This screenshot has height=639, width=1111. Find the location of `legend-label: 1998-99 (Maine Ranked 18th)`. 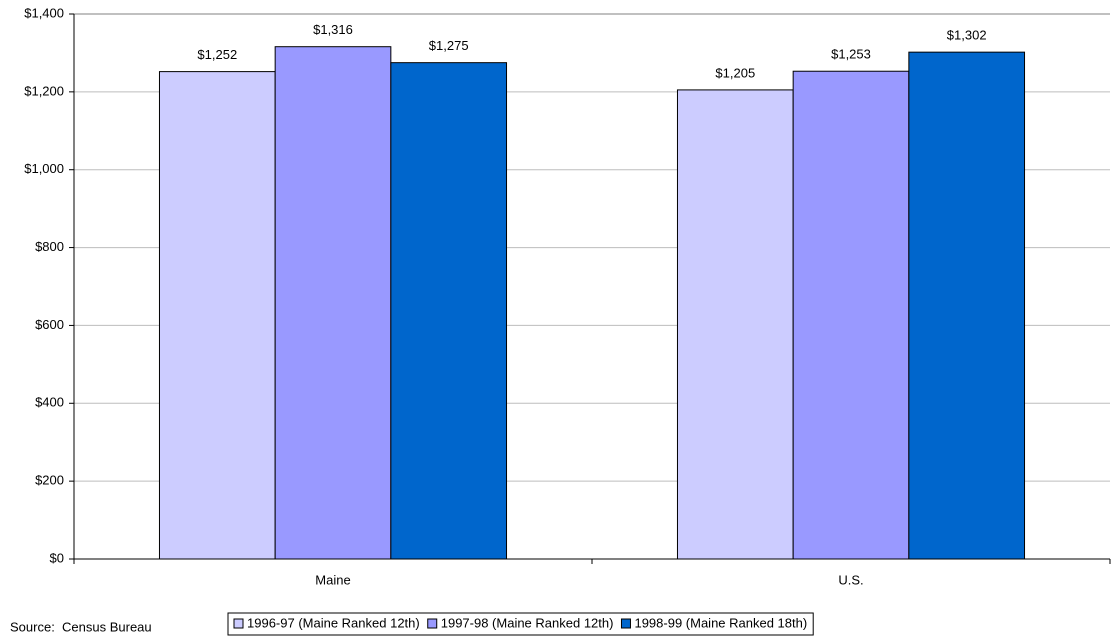

legend-label: 1998-99 (Maine Ranked 18th) is located at coordinates (720, 622).